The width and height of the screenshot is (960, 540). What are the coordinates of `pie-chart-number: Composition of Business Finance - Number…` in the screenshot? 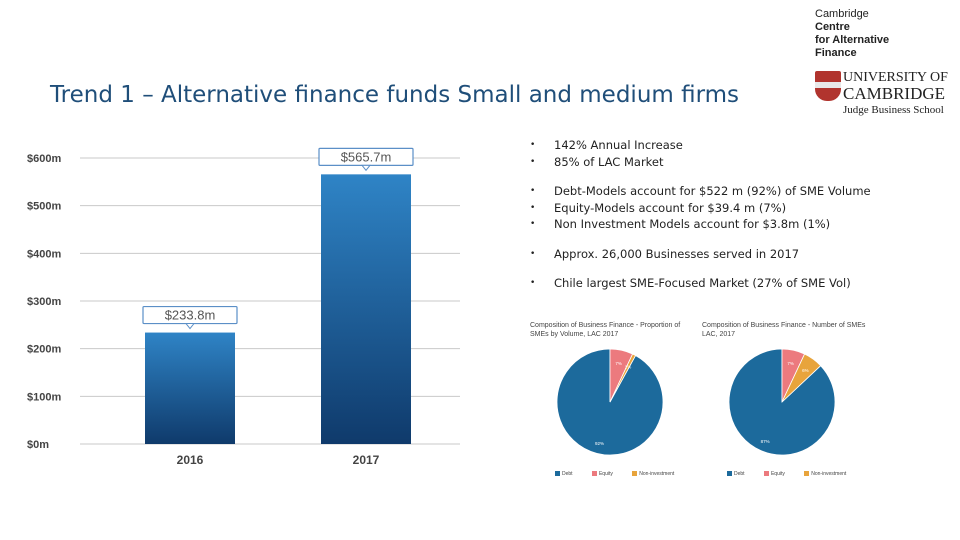 It's located at (784, 402).